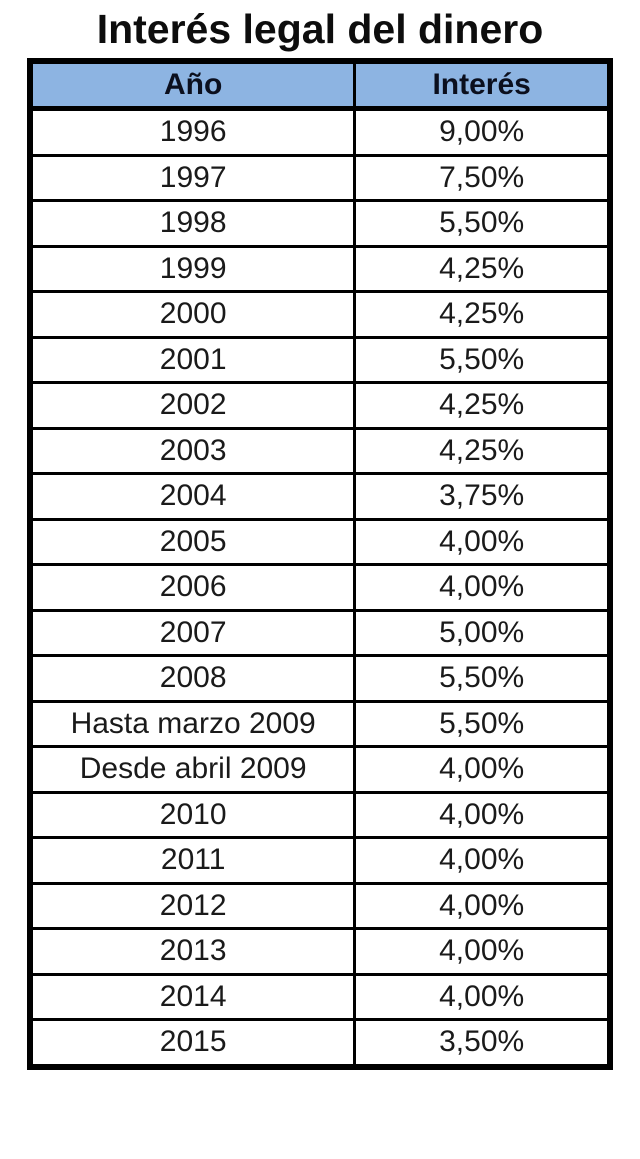 This screenshot has width=640, height=1159. What do you see at coordinates (192, 268) in the screenshot?
I see `year-cell: 1999` at bounding box center [192, 268].